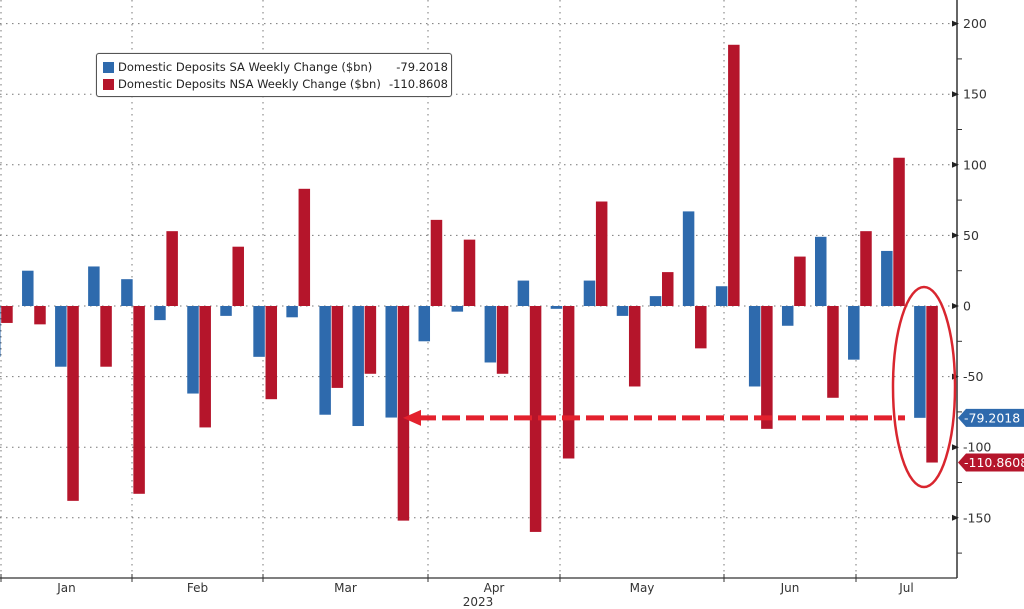 This screenshot has width=1024, height=609. I want to click on callout-sa-label: -79.2018, so click(992, 417).